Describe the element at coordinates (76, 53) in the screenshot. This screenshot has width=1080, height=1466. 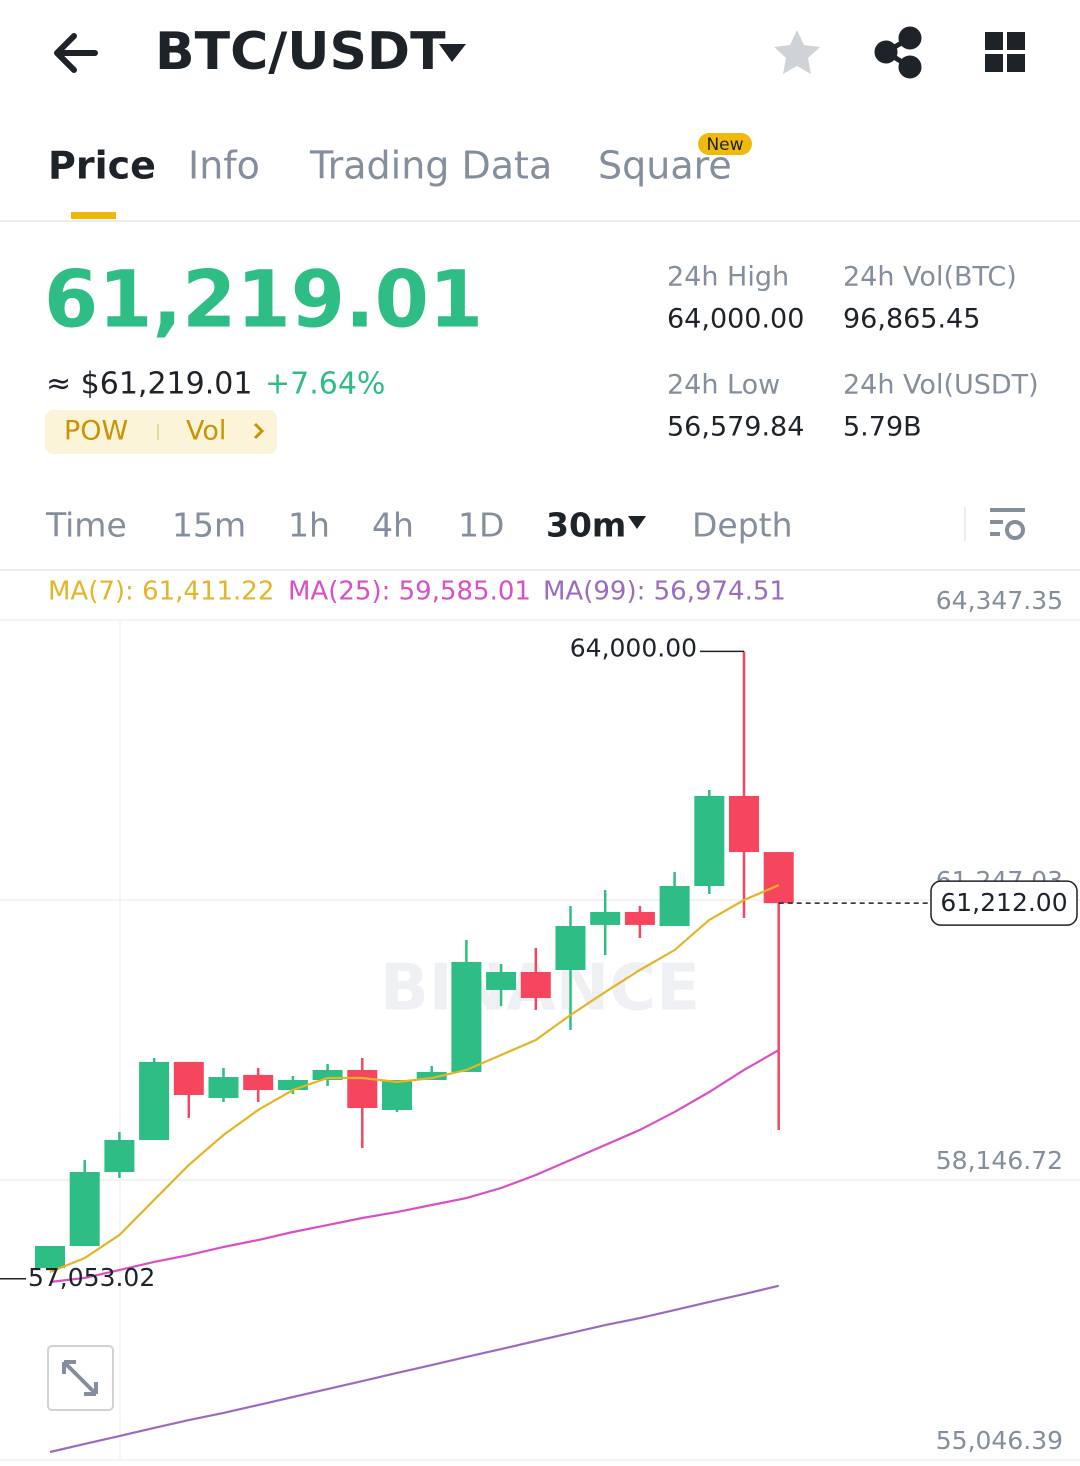
I see `back-button` at that location.